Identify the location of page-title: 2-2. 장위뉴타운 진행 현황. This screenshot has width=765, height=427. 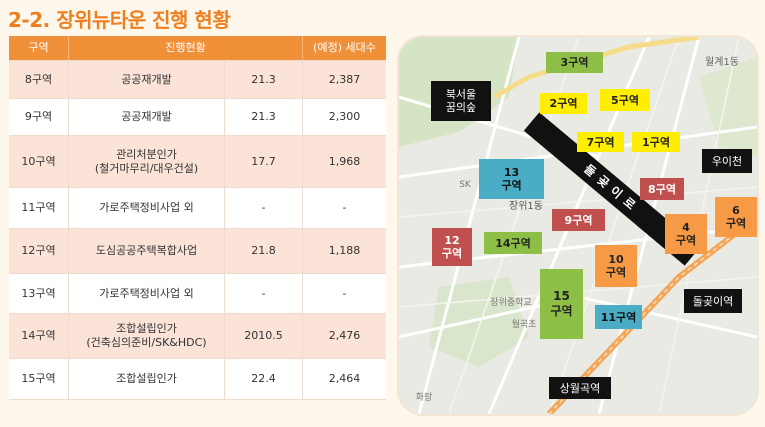
(119, 20).